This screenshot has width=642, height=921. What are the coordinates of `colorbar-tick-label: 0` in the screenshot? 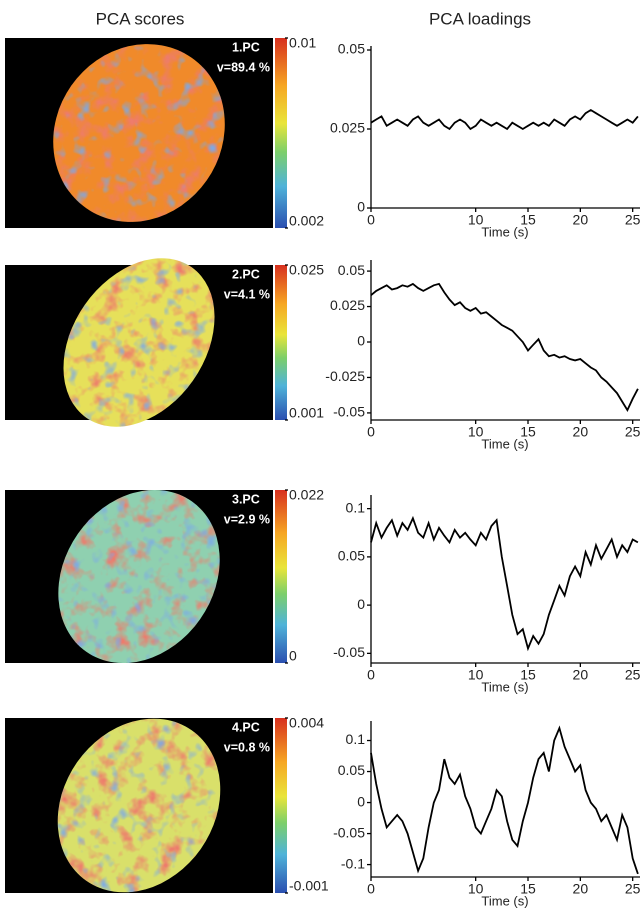 It's located at (293, 656).